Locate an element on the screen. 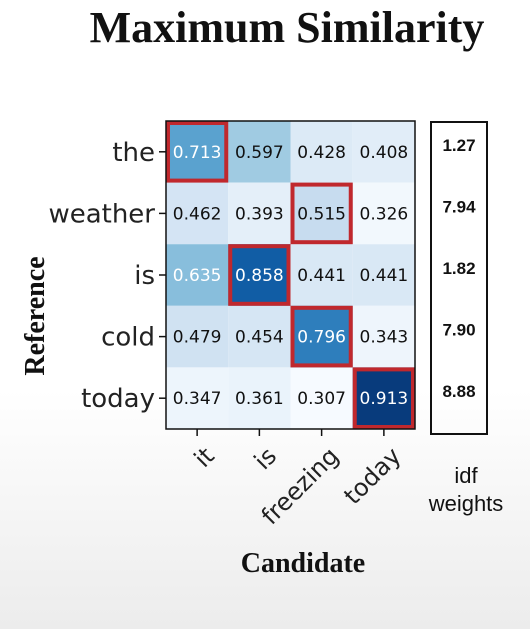 The image size is (530, 629). idf-header-line: weights is located at coordinates (466, 503).